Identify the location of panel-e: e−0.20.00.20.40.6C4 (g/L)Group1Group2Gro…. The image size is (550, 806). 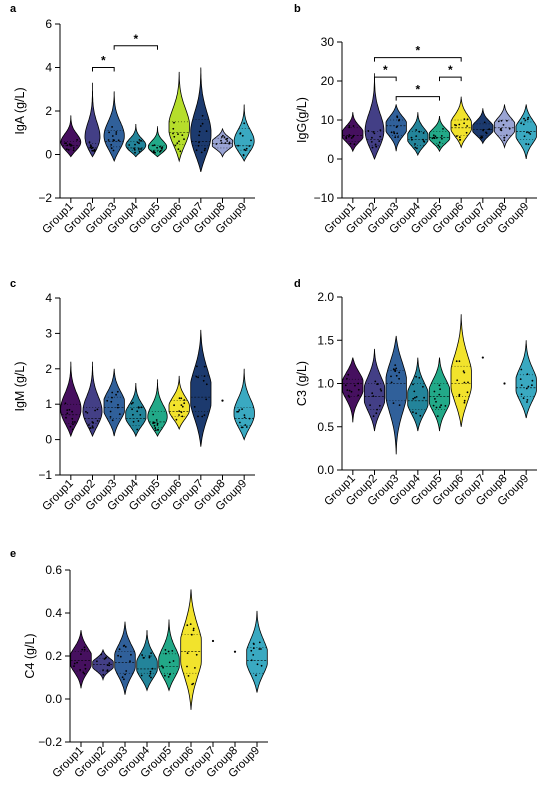
(139, 664).